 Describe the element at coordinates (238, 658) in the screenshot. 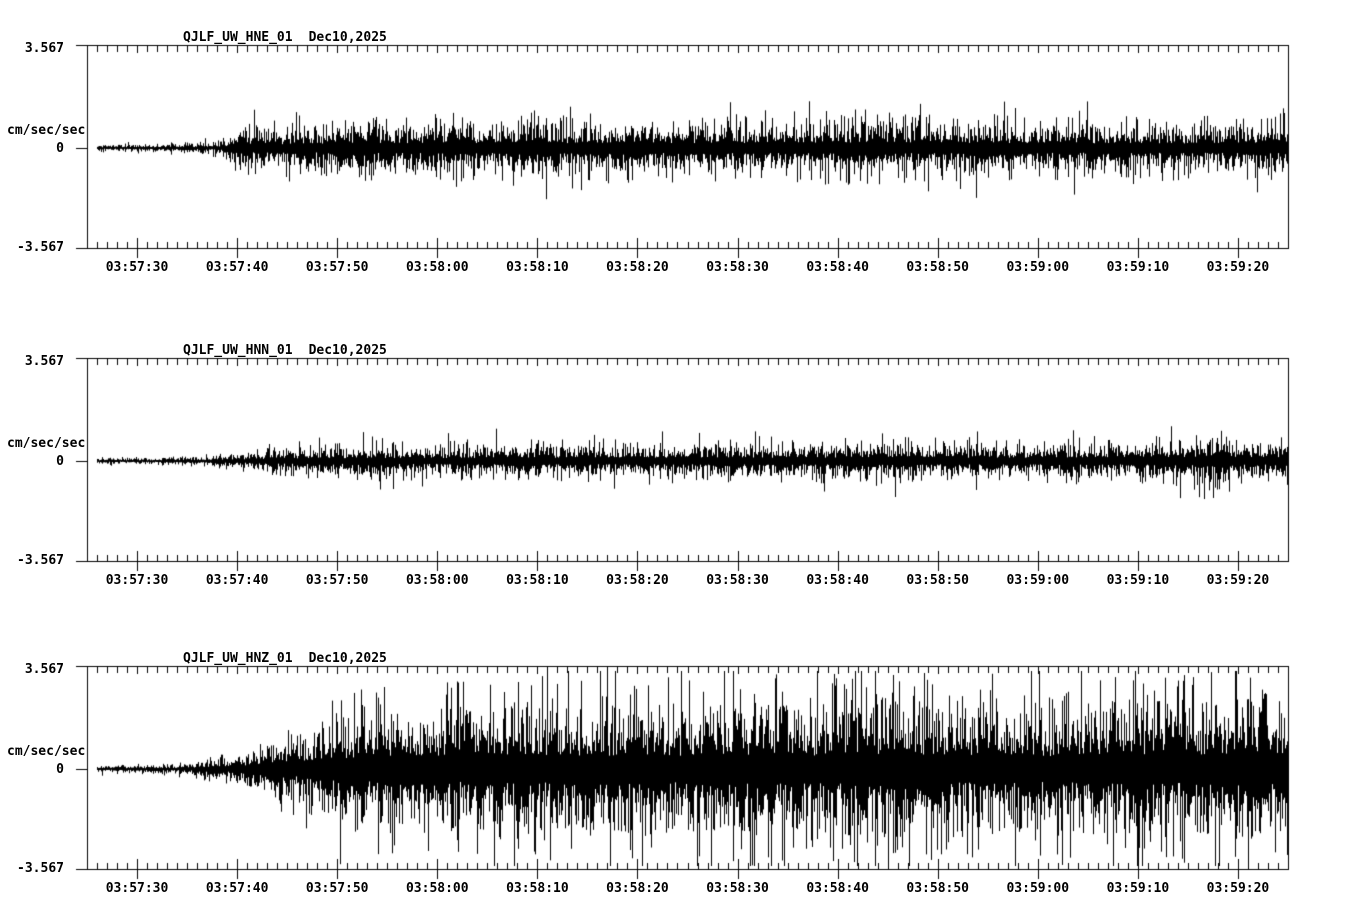

I see `trace-station-label: QJLF_UW_HNZ_01` at that location.